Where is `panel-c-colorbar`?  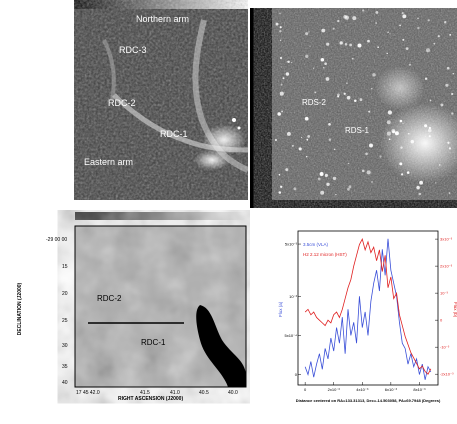
panel-c-colorbar is located at coordinates (160, 216).